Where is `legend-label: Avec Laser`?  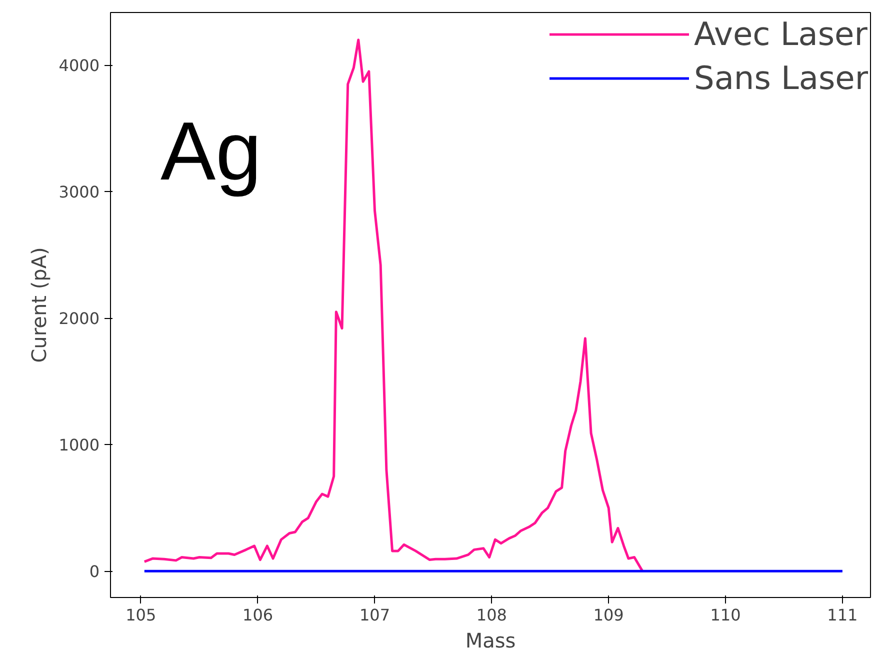
legend-label: Avec Laser is located at coordinates (781, 34).